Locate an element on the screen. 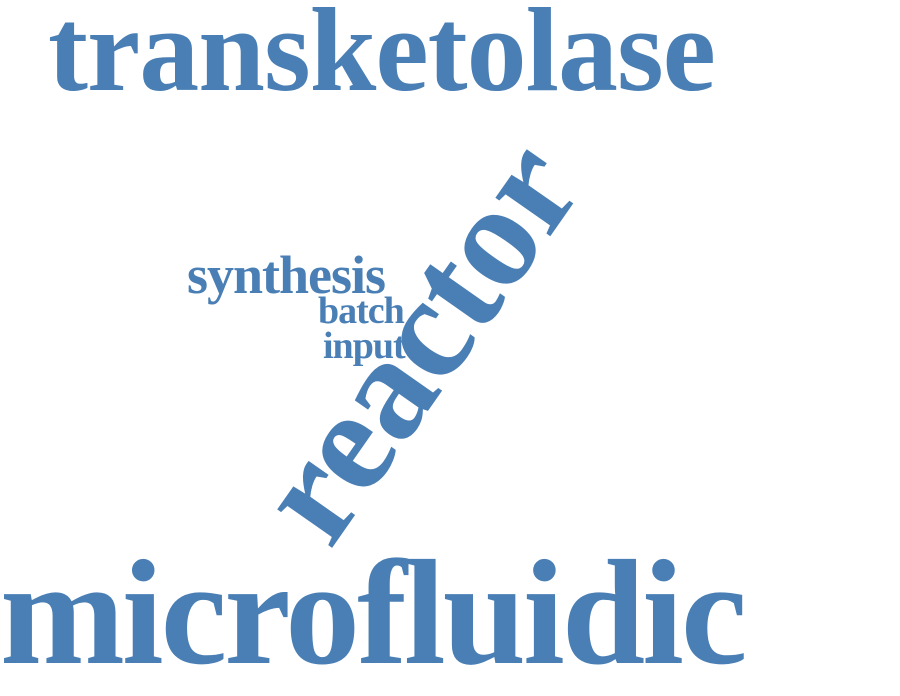 The height and width of the screenshot is (696, 900). word-synthesis: synthesis is located at coordinates (286, 275).